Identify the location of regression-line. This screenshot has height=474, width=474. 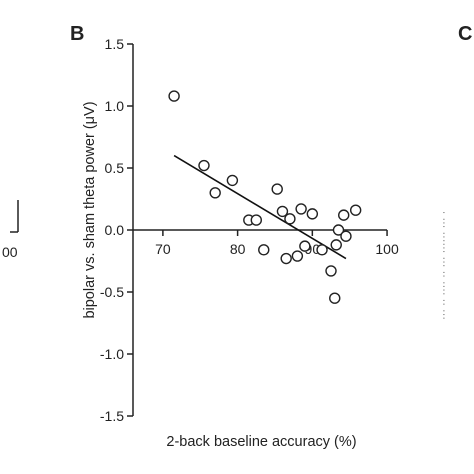
(260, 207).